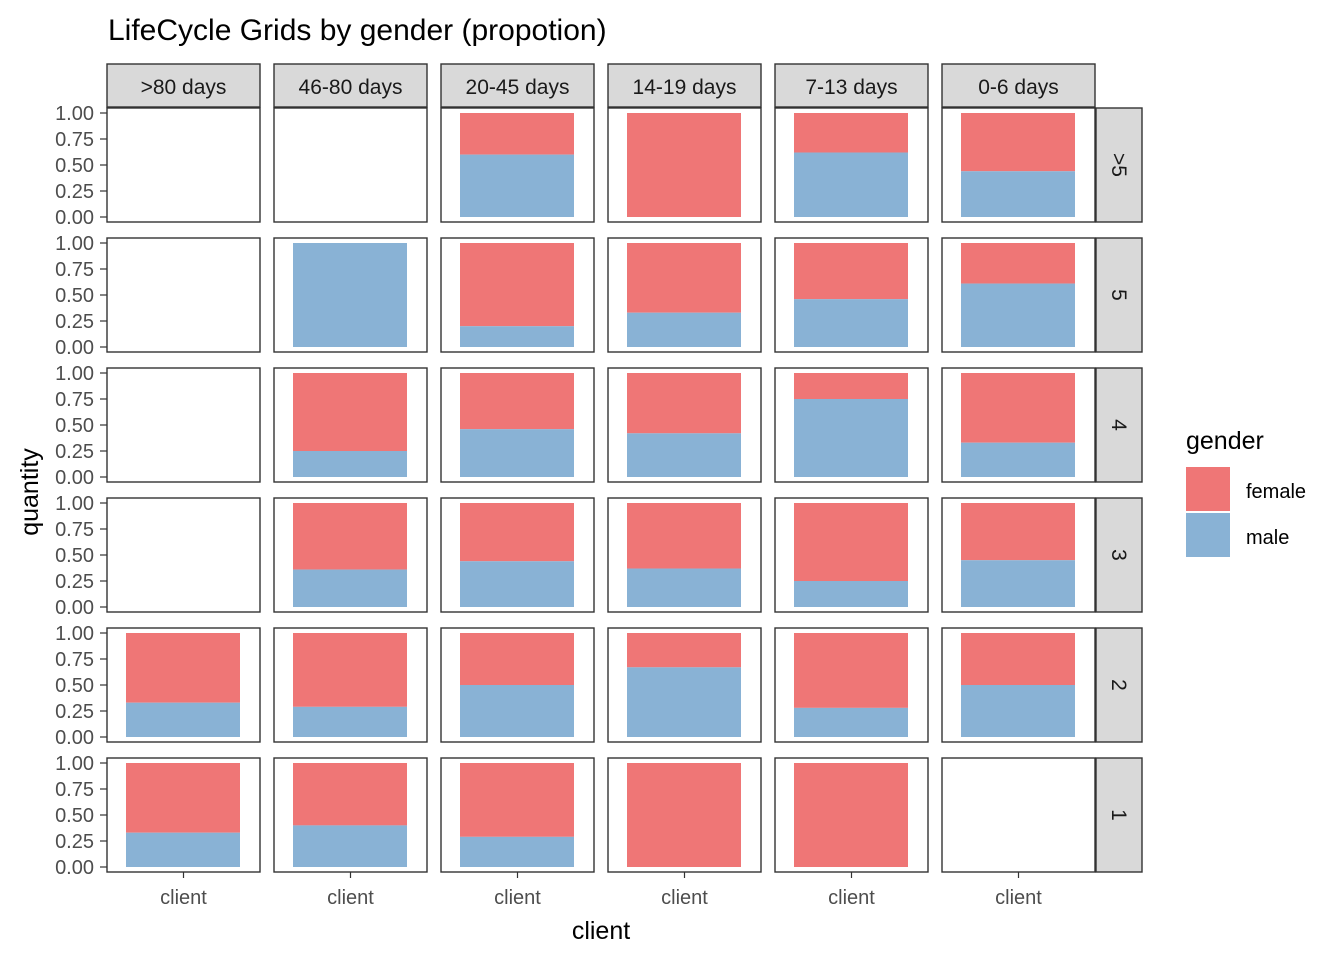 The height and width of the screenshot is (960, 1344). What do you see at coordinates (183, 295) in the screenshot?
I see `panel-border-r1-c0` at bounding box center [183, 295].